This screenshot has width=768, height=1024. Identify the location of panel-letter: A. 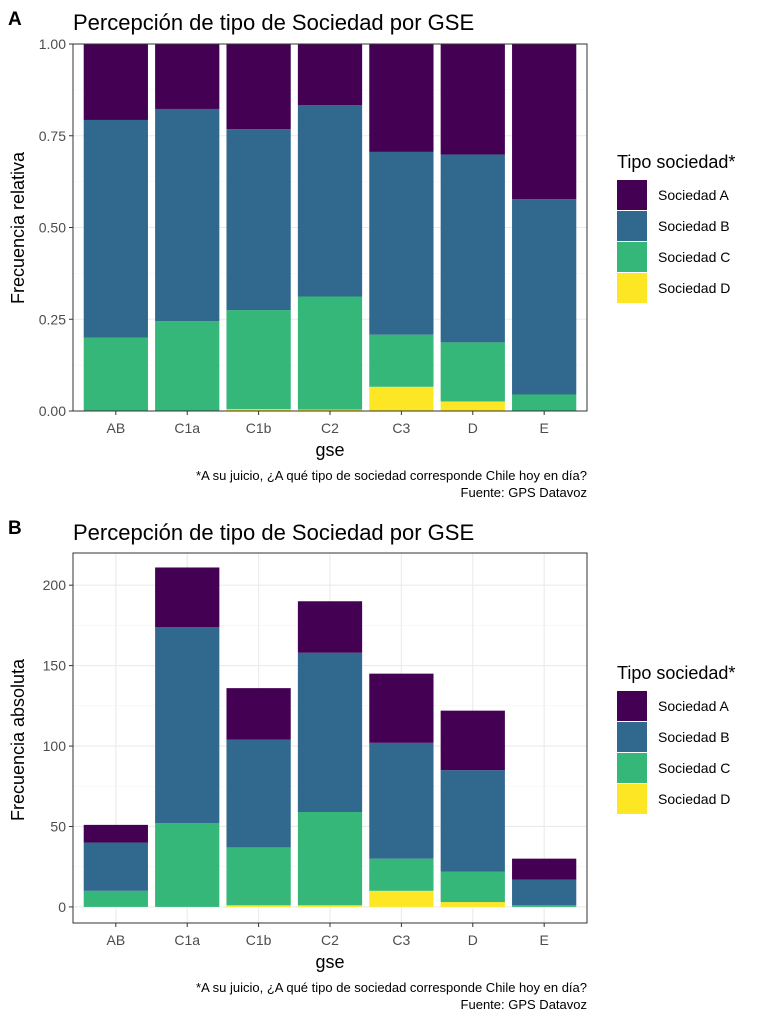
(15, 19).